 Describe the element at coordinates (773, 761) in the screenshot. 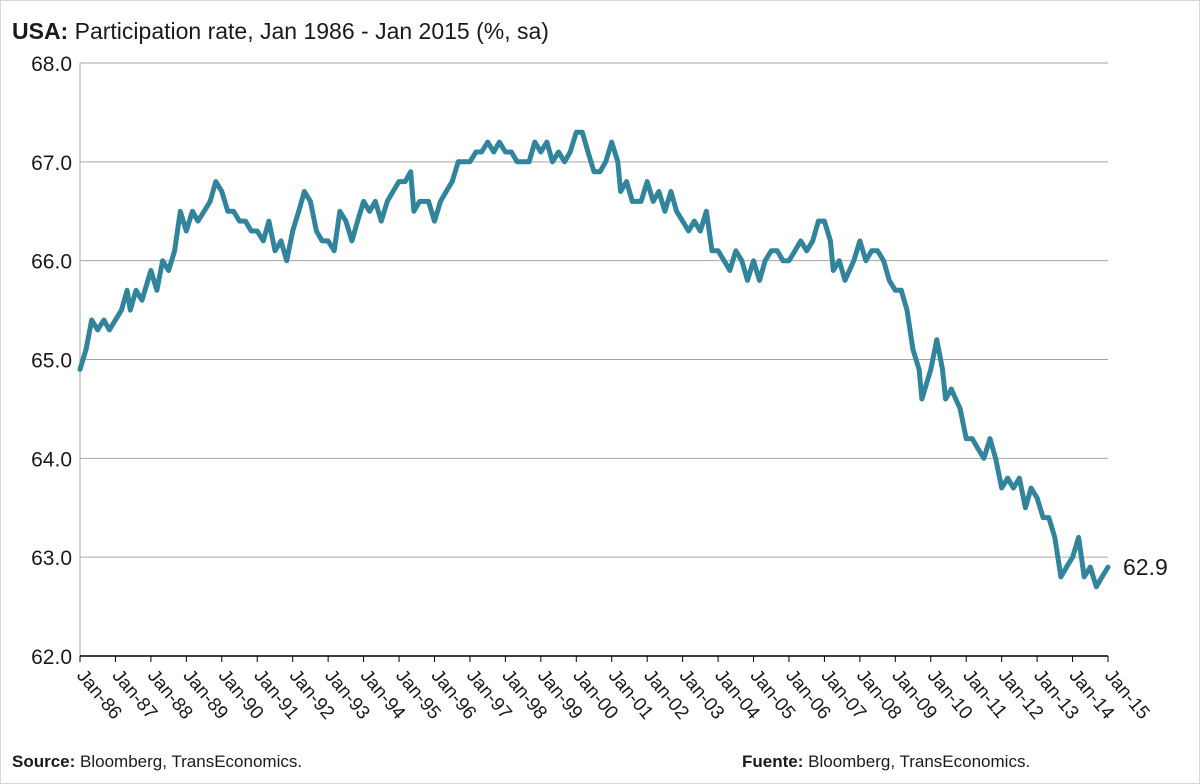

I see `fuente-label: Fuente:` at that location.